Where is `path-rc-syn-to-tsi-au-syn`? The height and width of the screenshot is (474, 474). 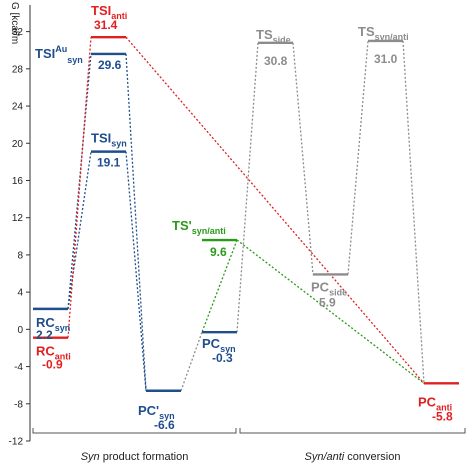
path-rc-syn-to-tsi-au-syn is located at coordinates (79, 181).